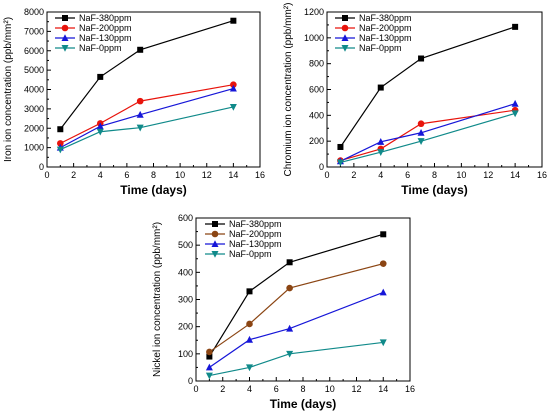 The image size is (550, 417). What do you see at coordinates (407, 175) in the screenshot?
I see `chromium-x-tick-label: 6` at bounding box center [407, 175].